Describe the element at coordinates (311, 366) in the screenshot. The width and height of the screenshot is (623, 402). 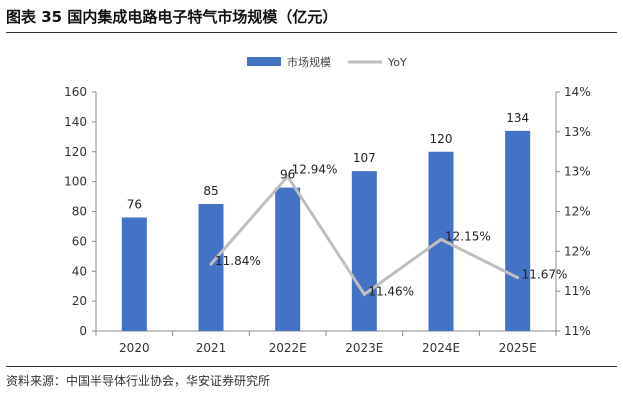
I see `source-divider` at that location.